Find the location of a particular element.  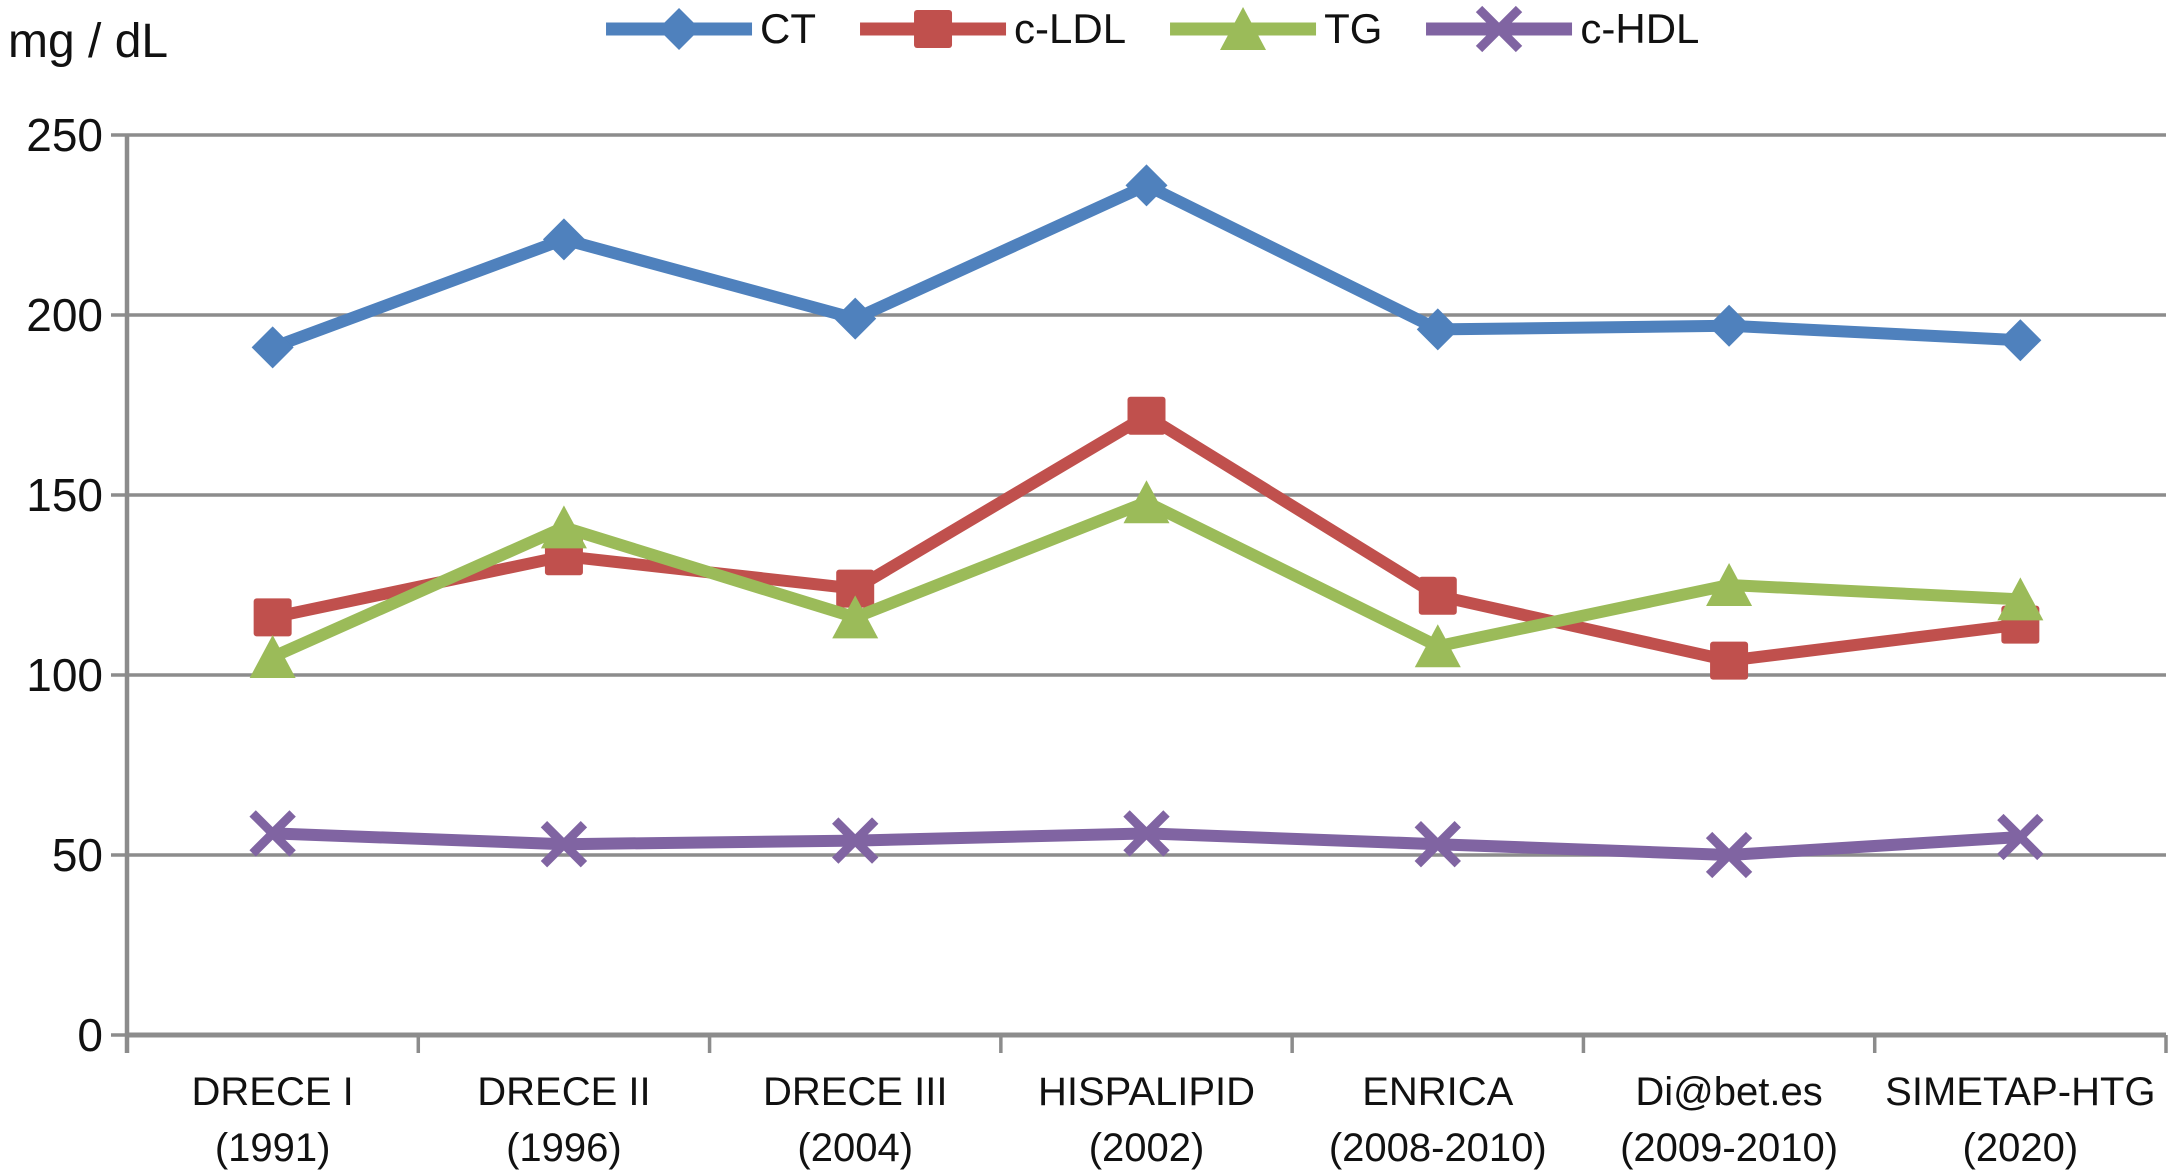

y-tick-label-100: 100 is located at coordinates (64, 675).